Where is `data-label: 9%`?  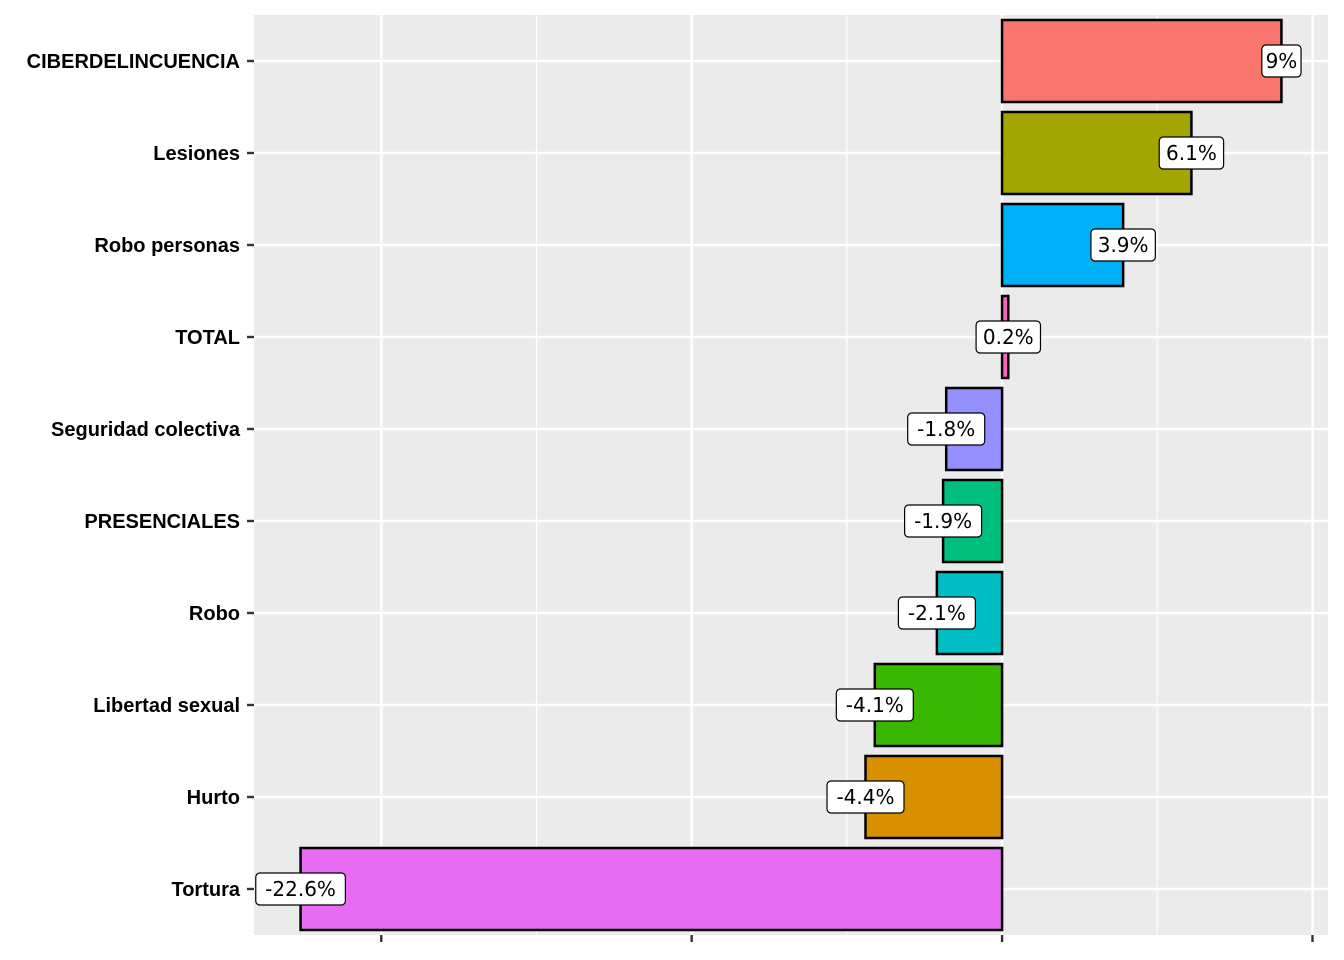
data-label: 9% is located at coordinates (1281, 61).